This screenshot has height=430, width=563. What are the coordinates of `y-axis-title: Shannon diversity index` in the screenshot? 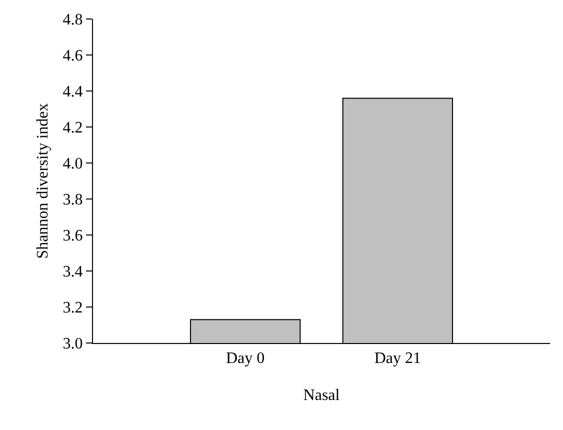 It's located at (43, 181).